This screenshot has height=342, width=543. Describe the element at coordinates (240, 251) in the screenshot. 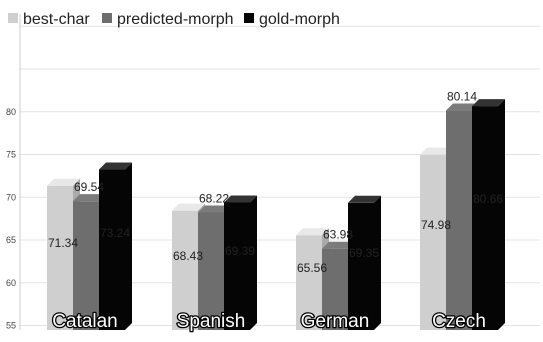

I see `data-label: 69.39` at that location.